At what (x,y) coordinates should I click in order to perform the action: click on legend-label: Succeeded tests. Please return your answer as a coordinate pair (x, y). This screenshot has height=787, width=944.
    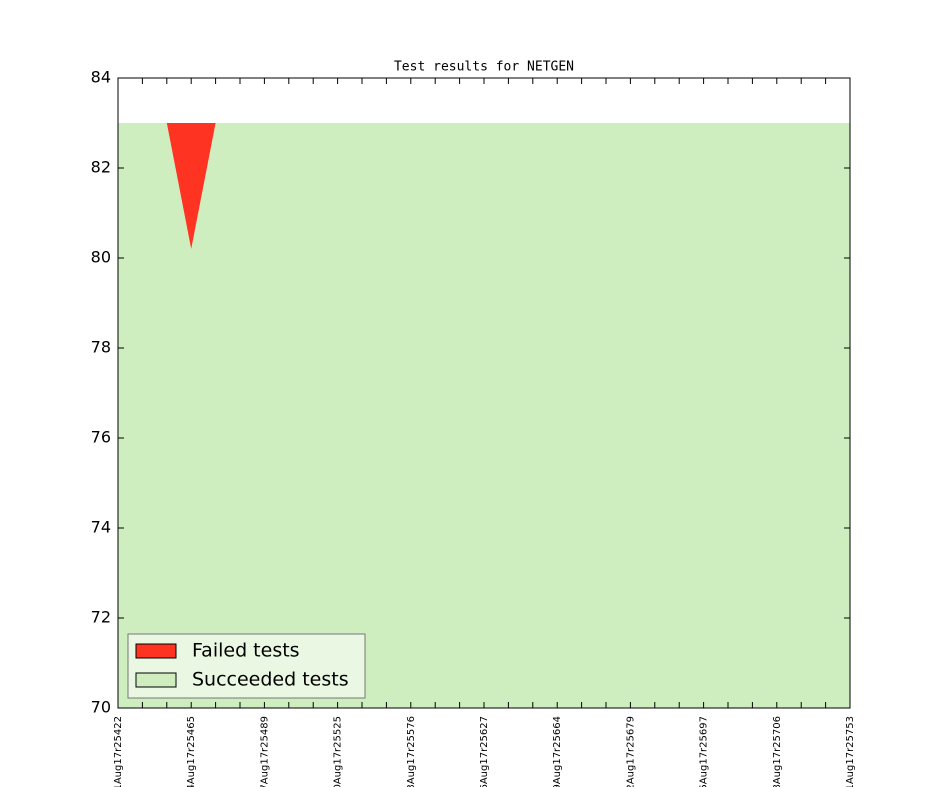
    Looking at the image, I should click on (270, 680).